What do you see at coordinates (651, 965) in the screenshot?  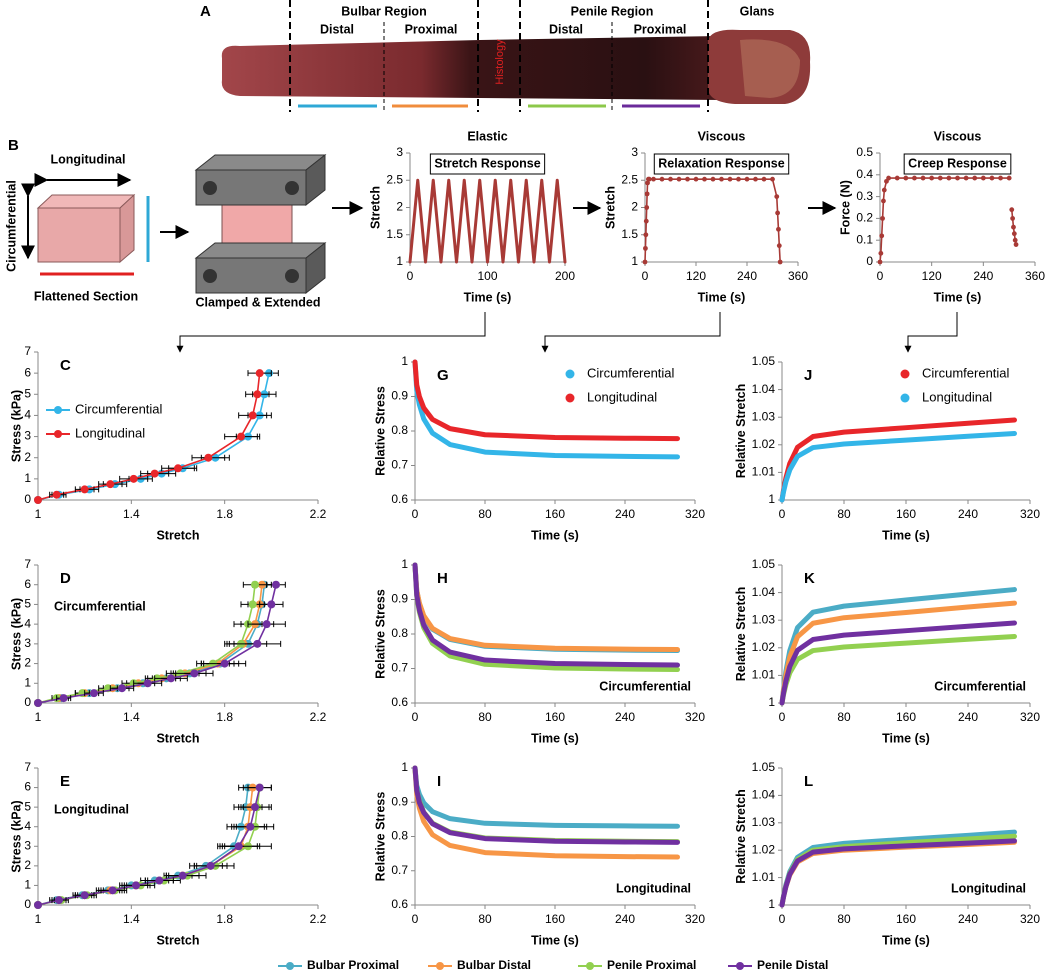 I see `legend-label: Penile Proximal` at bounding box center [651, 965].